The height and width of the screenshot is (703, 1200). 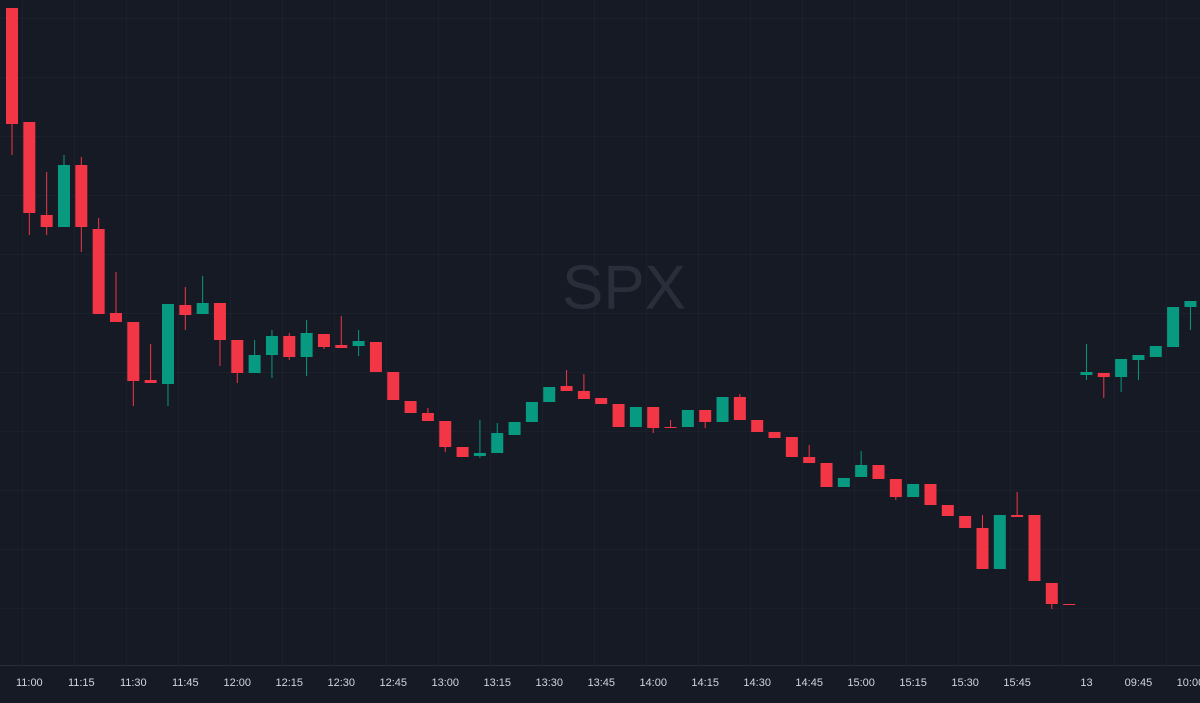 I want to click on x-tick-label: 14:30, so click(x=757, y=683).